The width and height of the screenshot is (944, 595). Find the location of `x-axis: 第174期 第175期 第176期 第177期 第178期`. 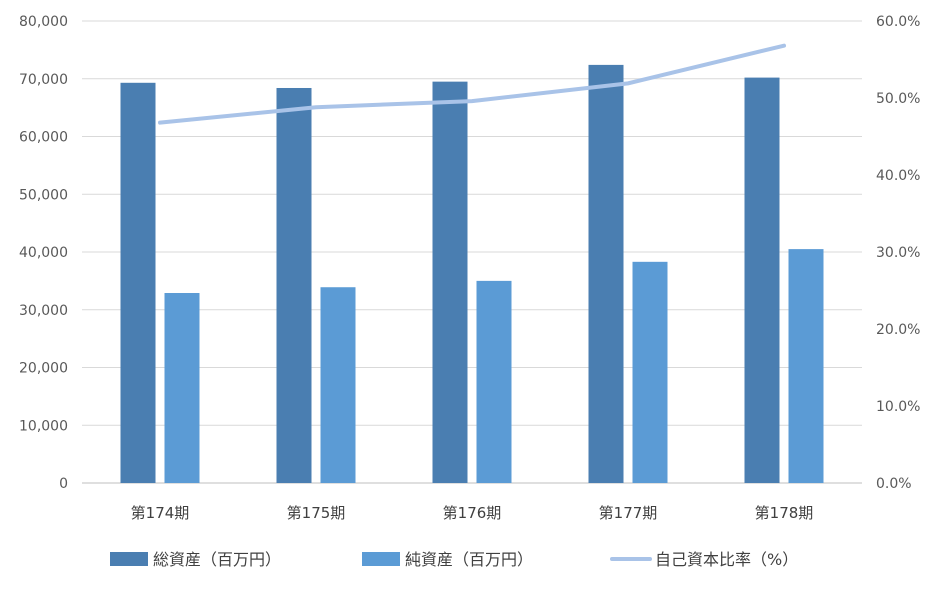

x-axis: 第174期 第175期 第176期 第177期 第178期 is located at coordinates (472, 513).